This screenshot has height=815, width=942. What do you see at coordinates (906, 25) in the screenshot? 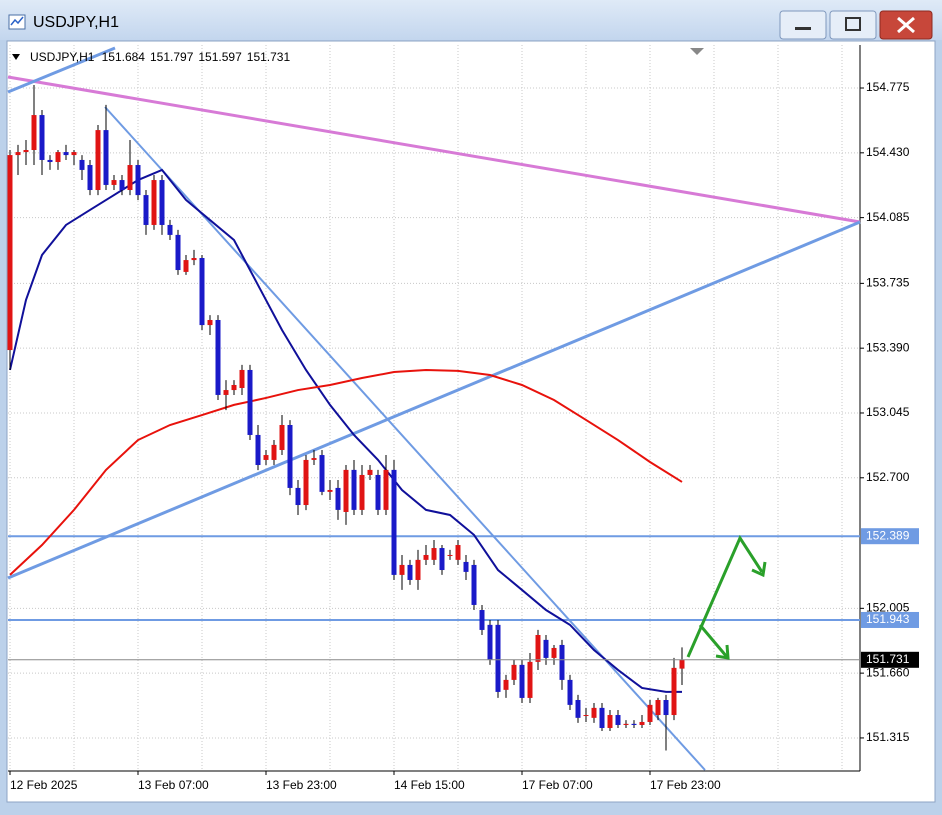
I see `close-button` at bounding box center [906, 25].